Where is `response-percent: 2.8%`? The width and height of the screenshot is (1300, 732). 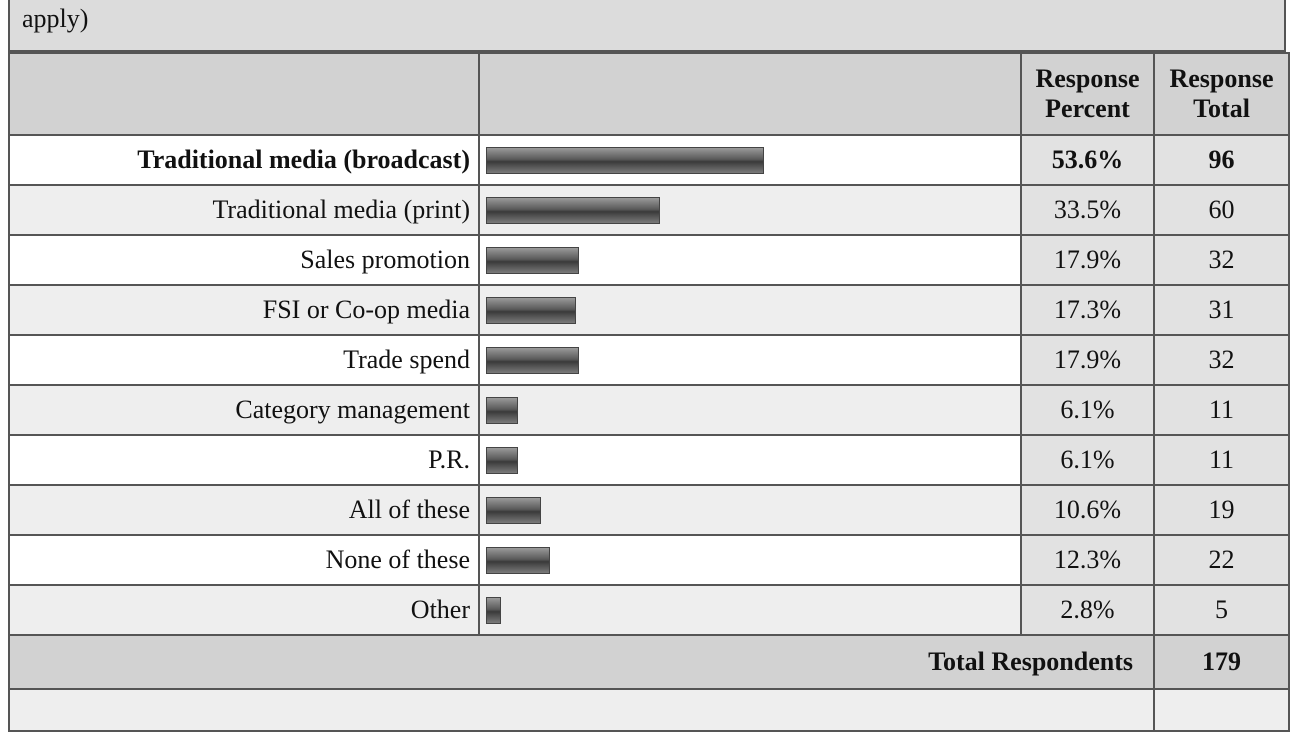
response-percent: 2.8% is located at coordinates (1087, 610).